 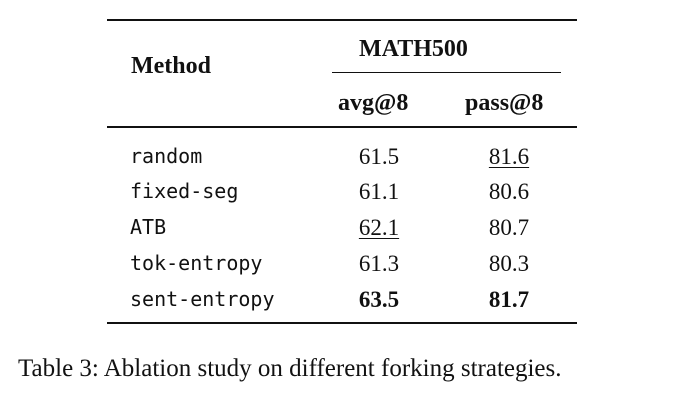 I want to click on row-avg-tok-entropy: 61.3, so click(x=379, y=263).